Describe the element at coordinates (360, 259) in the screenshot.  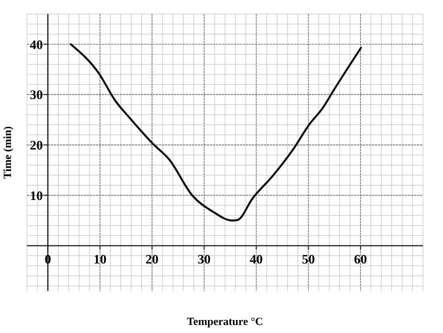
I see `x-tick-label: 60` at that location.